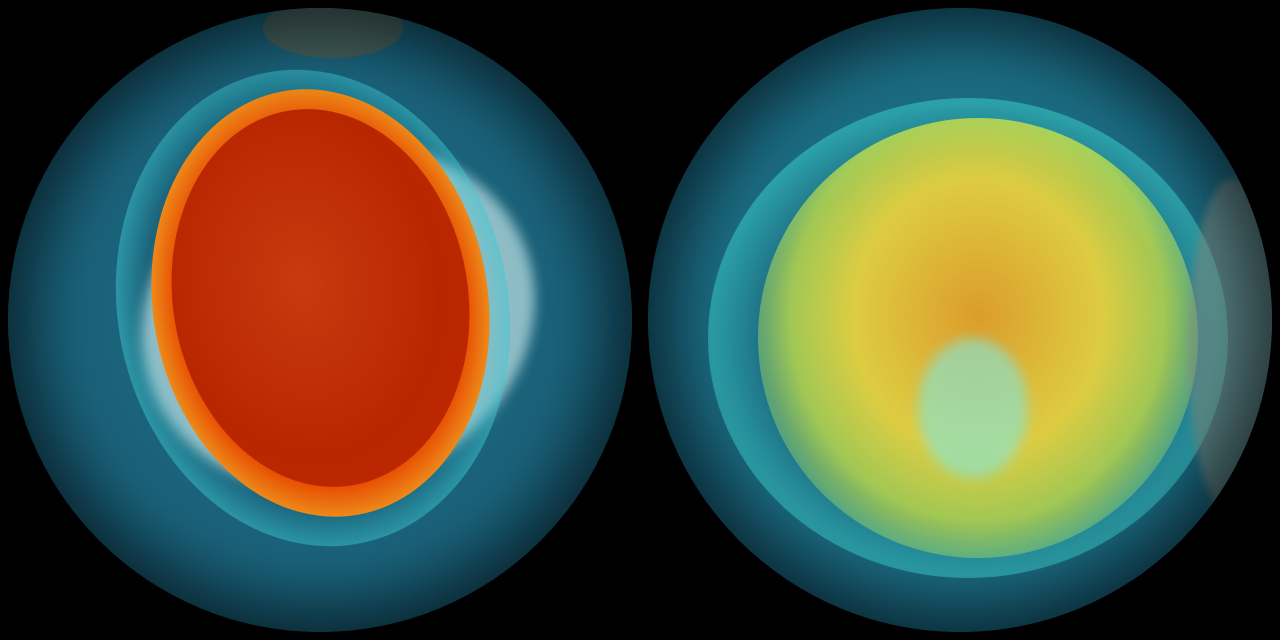  I want to click on south-america-landmass, so click(333, 33).